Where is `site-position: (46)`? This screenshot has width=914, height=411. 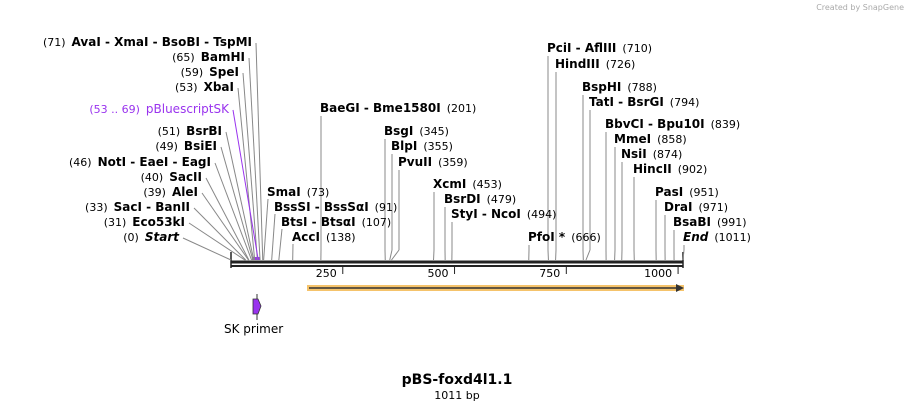 site-position: (46) is located at coordinates (80, 162).